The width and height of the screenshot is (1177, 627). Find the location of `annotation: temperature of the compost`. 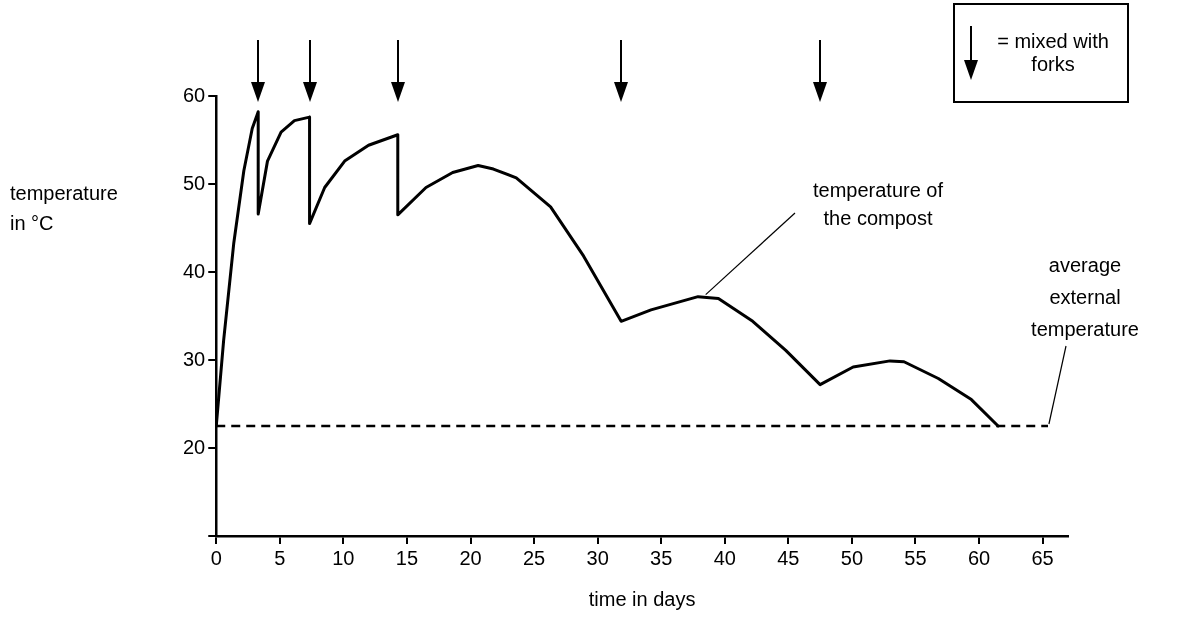

annotation: temperature of the compost is located at coordinates (878, 204).